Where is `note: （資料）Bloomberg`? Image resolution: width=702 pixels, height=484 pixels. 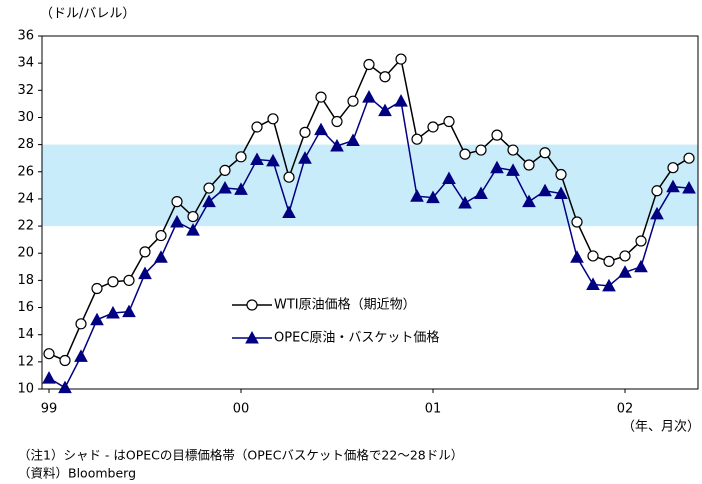
note: （資料）Bloomberg is located at coordinates (77, 473).